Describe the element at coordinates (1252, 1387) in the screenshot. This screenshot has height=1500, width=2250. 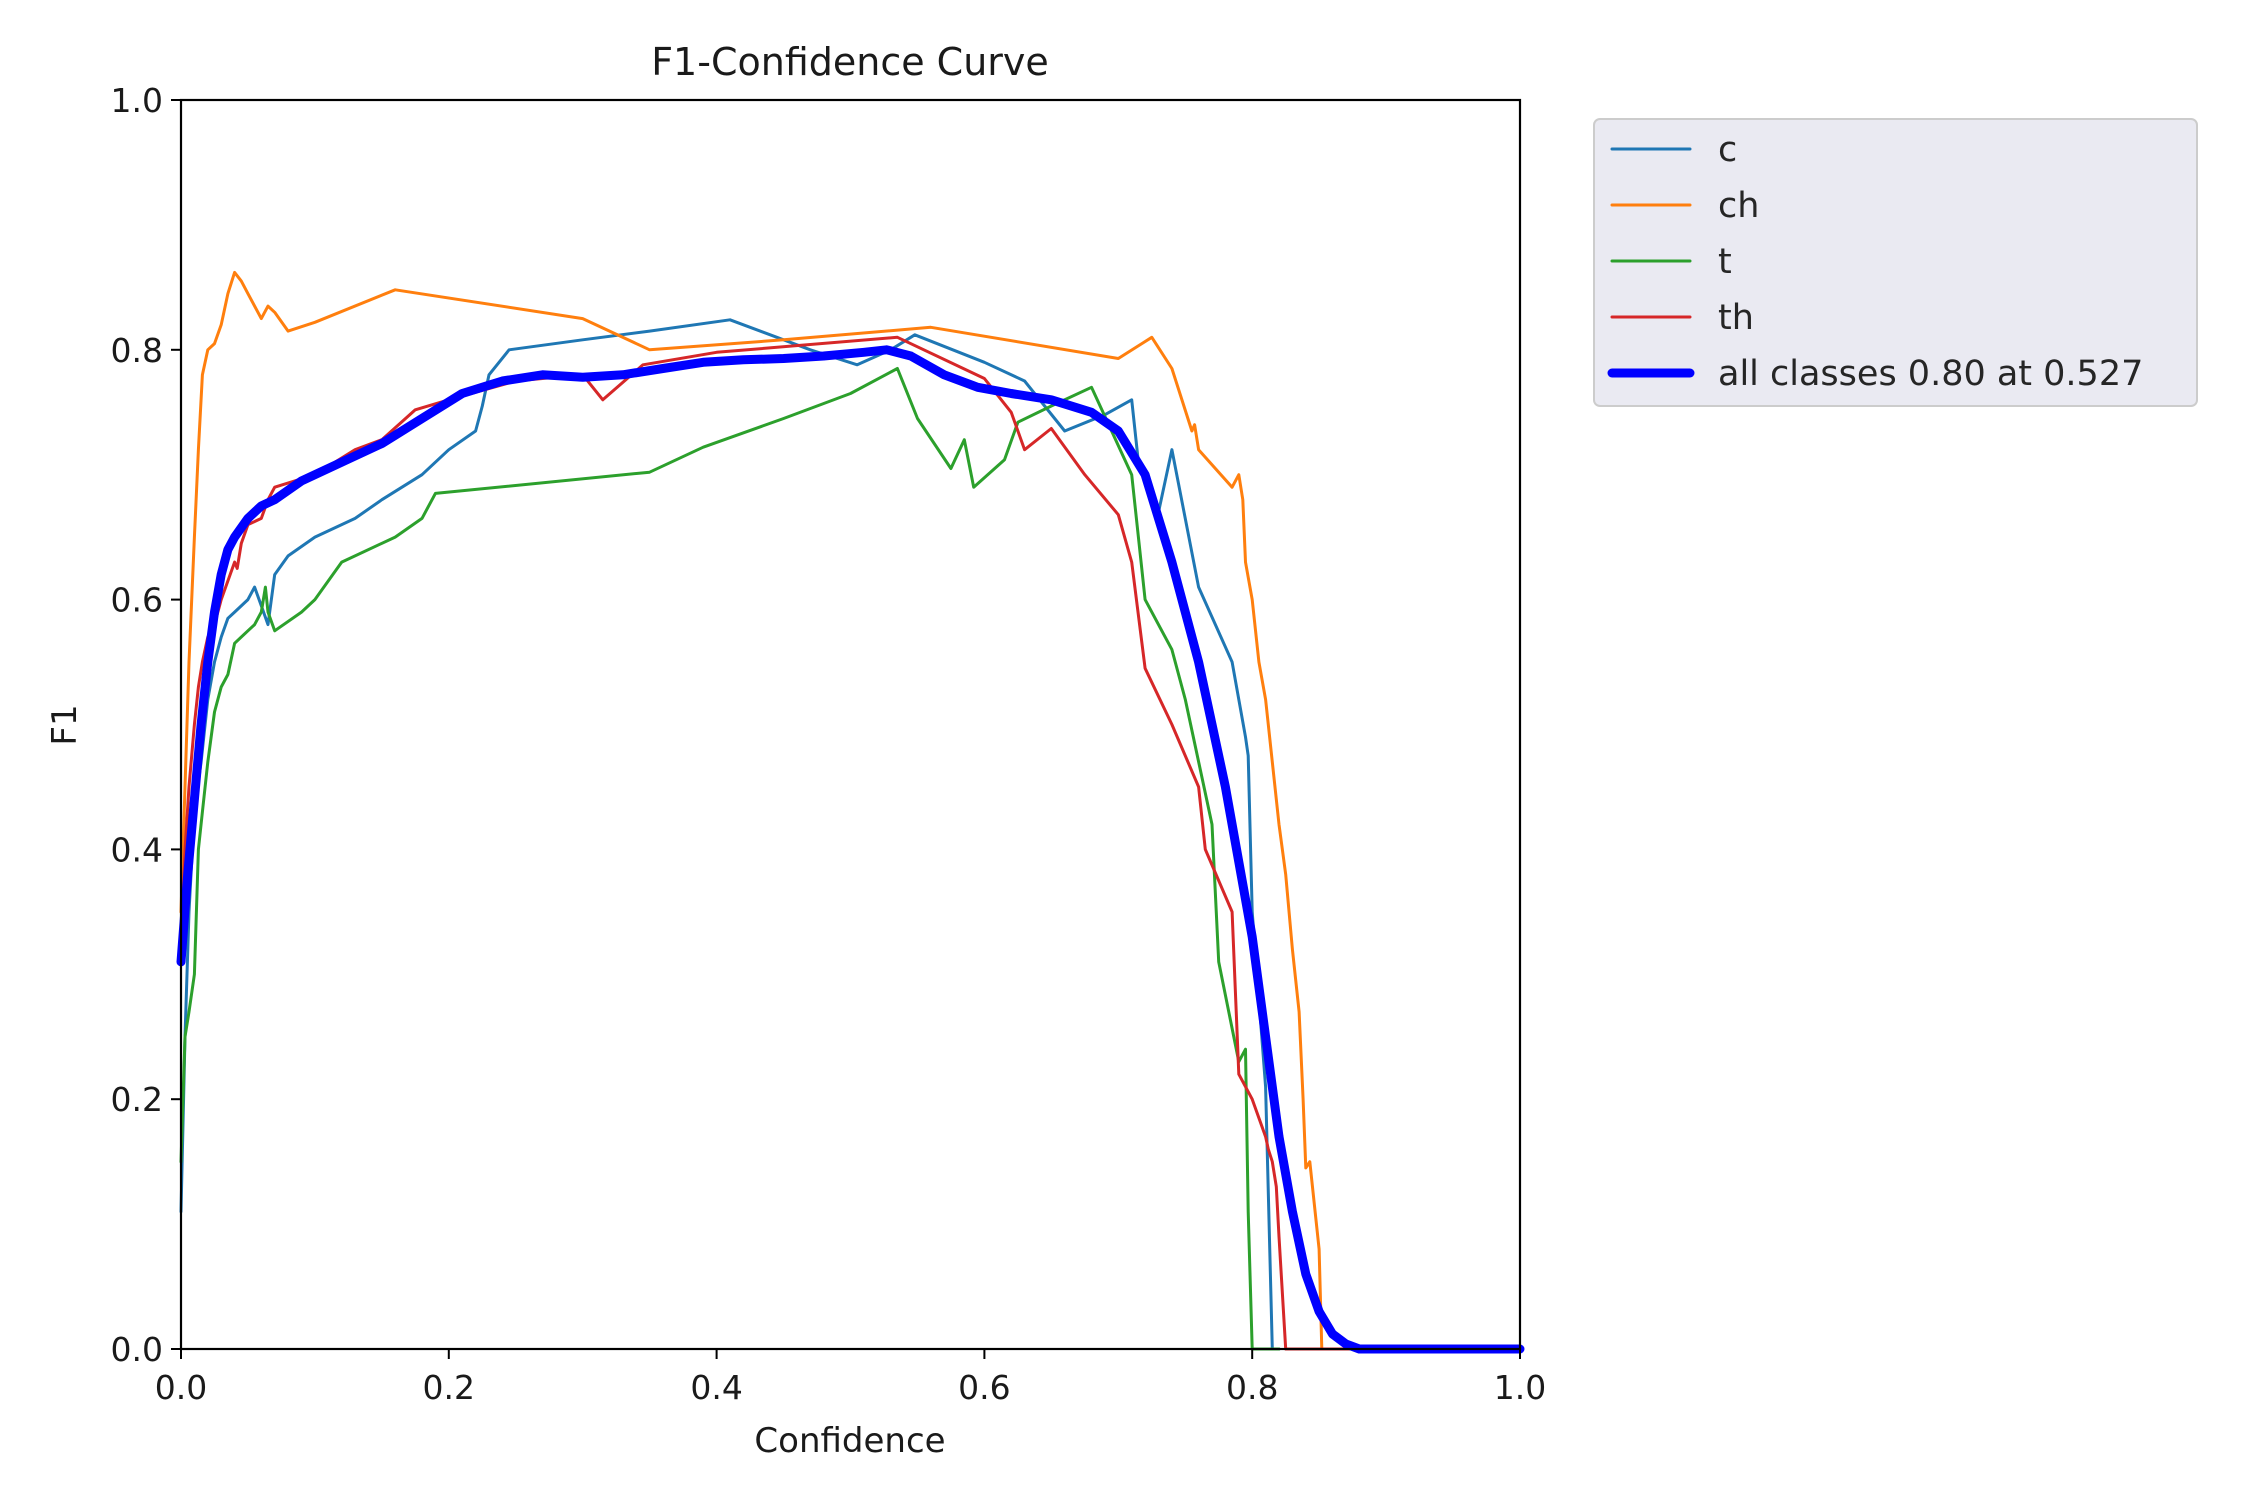
I see `x-tick-label: 0.8` at that location.